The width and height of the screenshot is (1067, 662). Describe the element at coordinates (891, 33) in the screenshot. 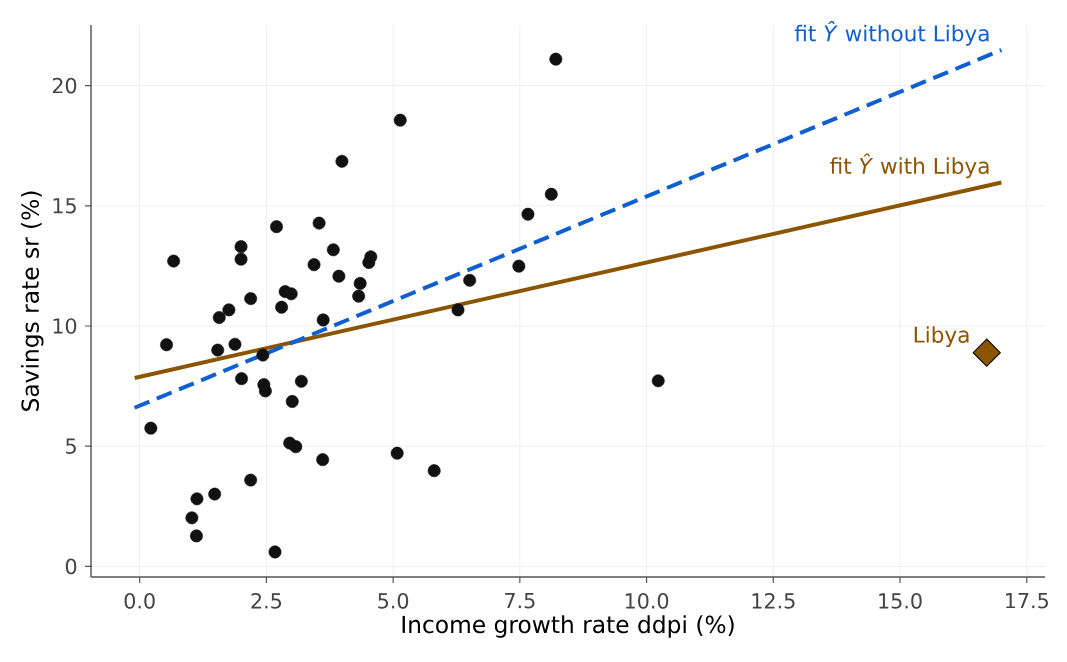

I see `series-label: fit Ŷ without Libya` at that location.